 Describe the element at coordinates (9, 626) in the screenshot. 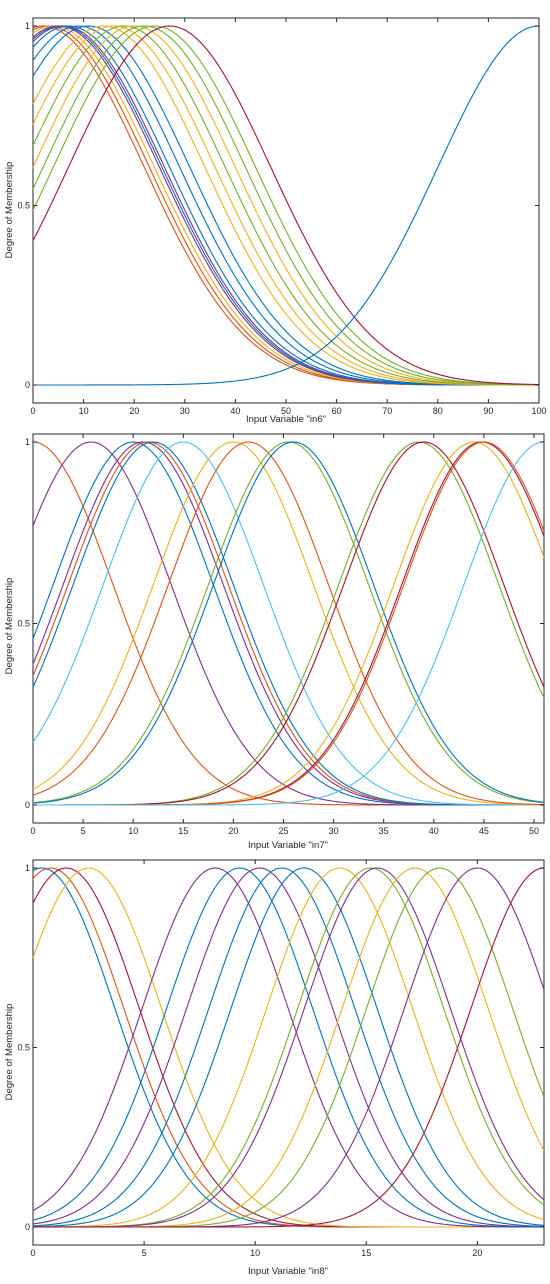

I see `y-axis-label-in7: Degree of Membership` at that location.